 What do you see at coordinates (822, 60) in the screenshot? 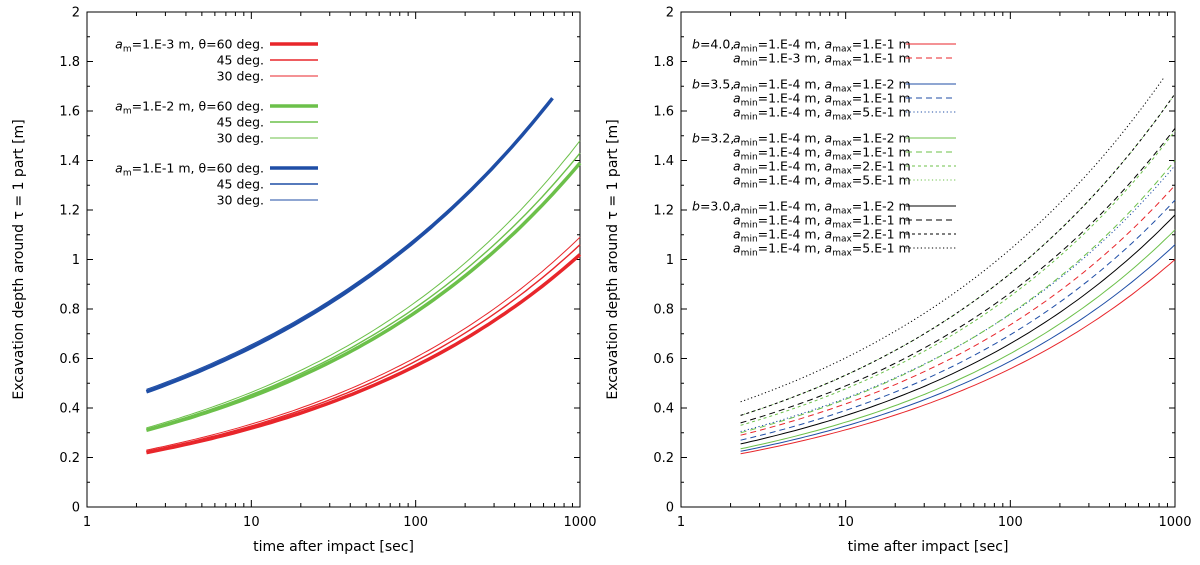
I see `legend-label: amin=1.E-3 m, amax=1.E-1 m` at bounding box center [822, 60].